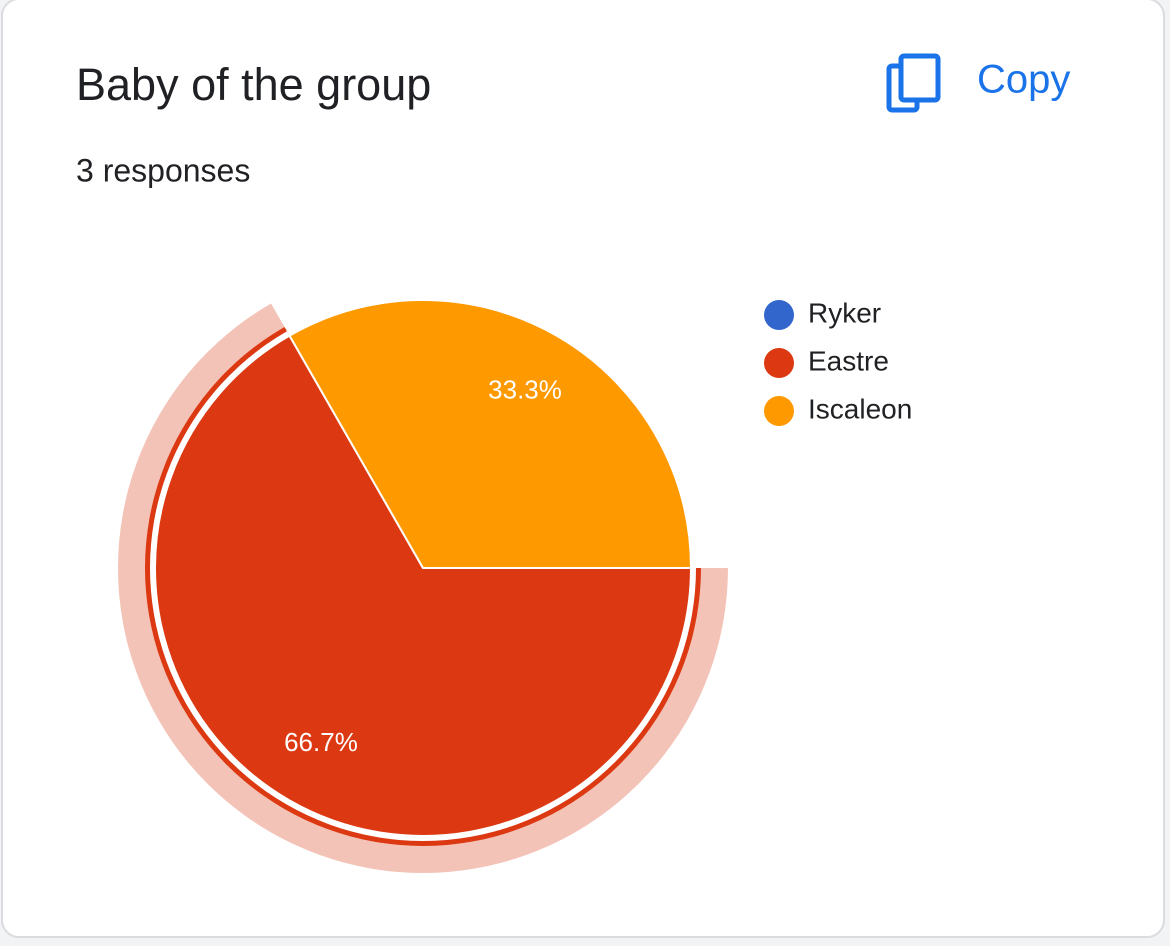 This screenshot has width=1170, height=946. I want to click on slice-label: 66.7%, so click(321, 742).